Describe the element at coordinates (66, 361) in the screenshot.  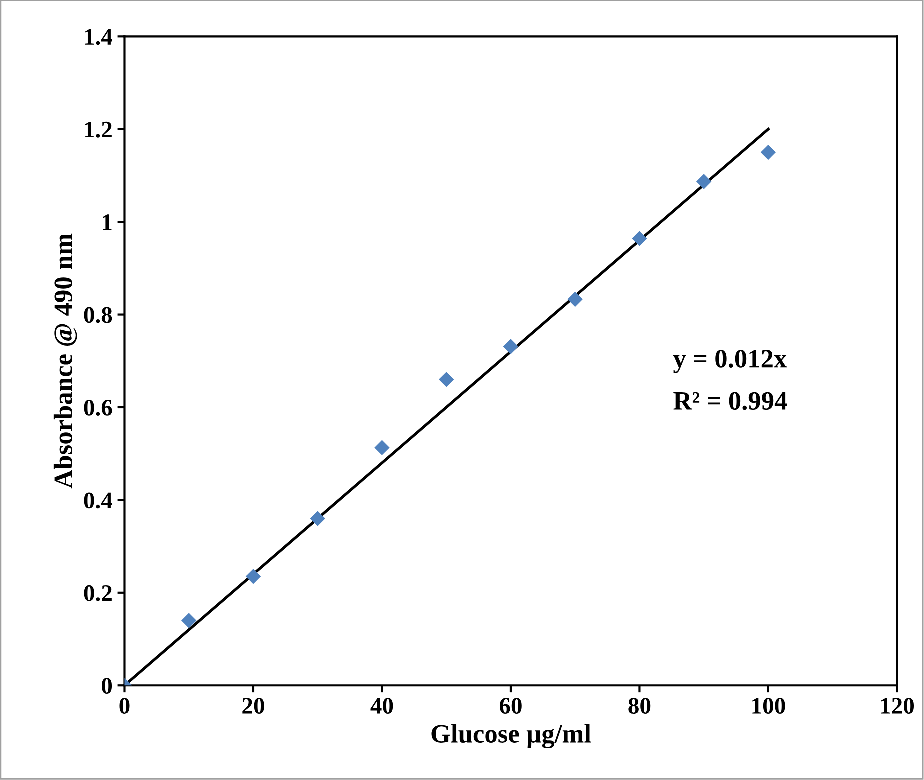
I see `y-axis-title: Absorbance @ 490 nm` at that location.